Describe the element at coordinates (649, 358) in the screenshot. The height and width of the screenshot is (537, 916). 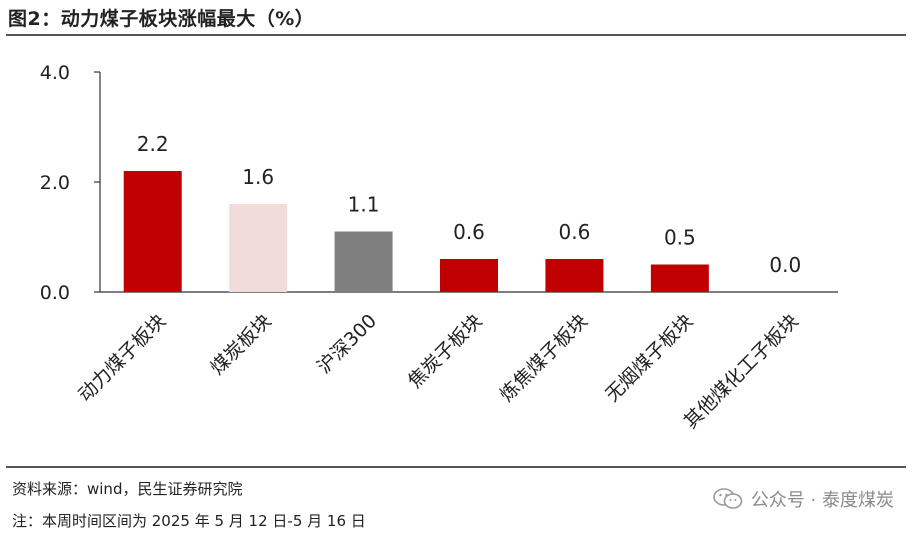
I see `x-tick-label: 无烟煤子板块` at that location.